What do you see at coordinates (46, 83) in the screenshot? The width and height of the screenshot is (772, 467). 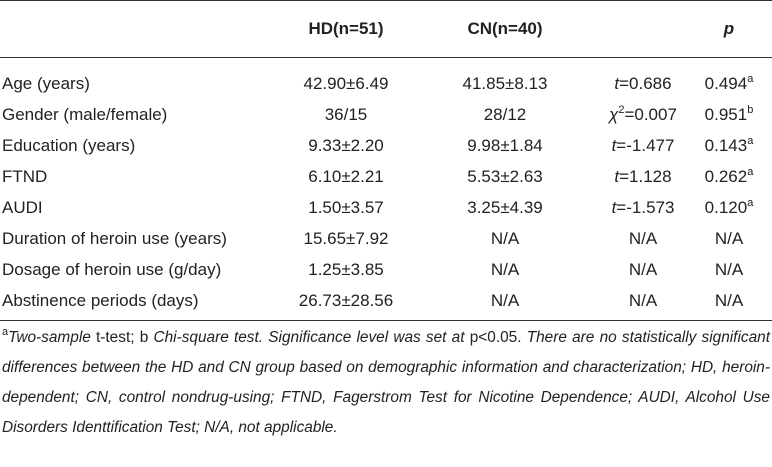 I see `row-label: Age (years)` at bounding box center [46, 83].